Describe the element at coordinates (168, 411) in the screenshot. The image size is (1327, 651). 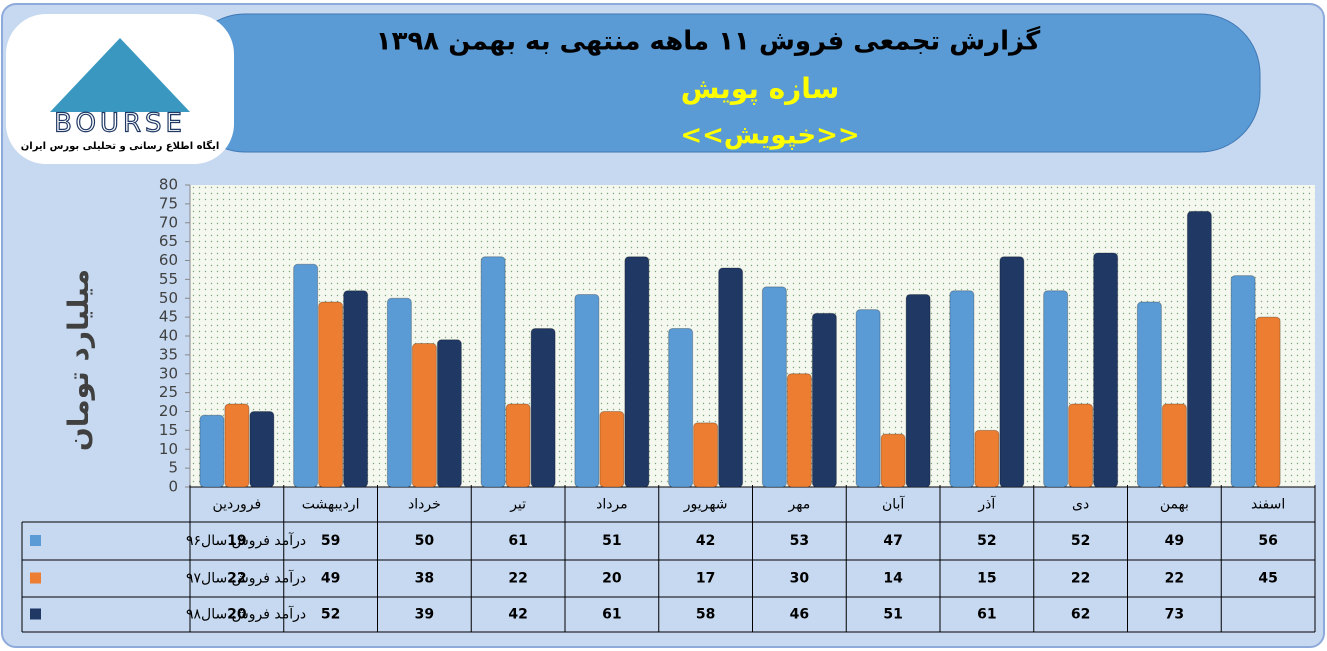
I see `y-tick-label: 20` at that location.